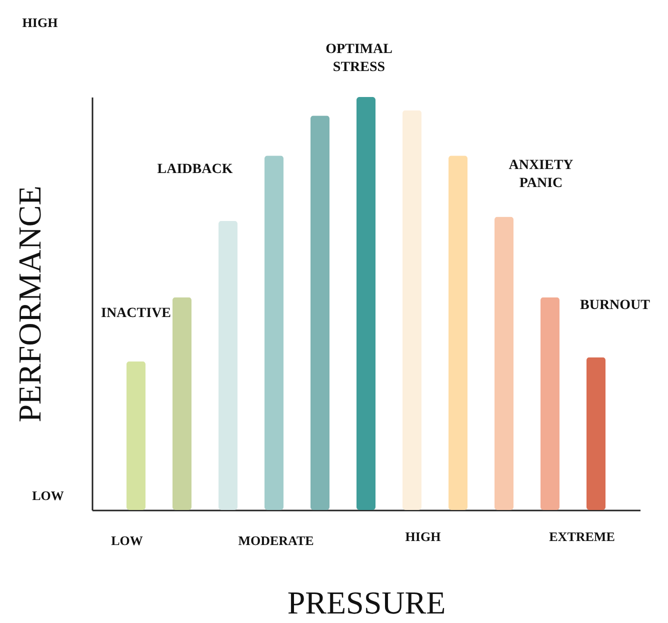 This screenshot has width=668, height=623. Describe the element at coordinates (541, 174) in the screenshot. I see `annotation: ANXIETY PANIC` at that location.